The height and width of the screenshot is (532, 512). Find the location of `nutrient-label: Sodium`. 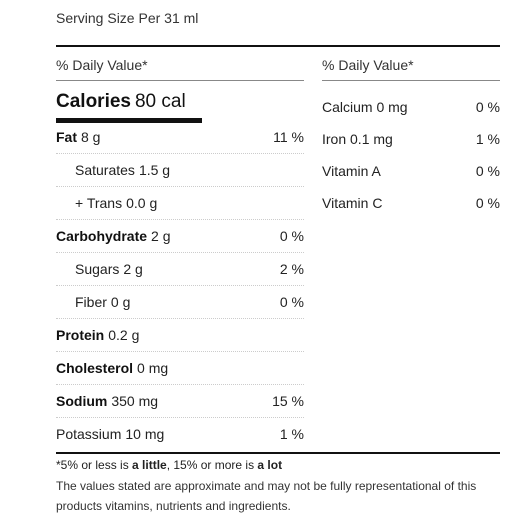

nutrient-label: Sodium is located at coordinates (82, 401).